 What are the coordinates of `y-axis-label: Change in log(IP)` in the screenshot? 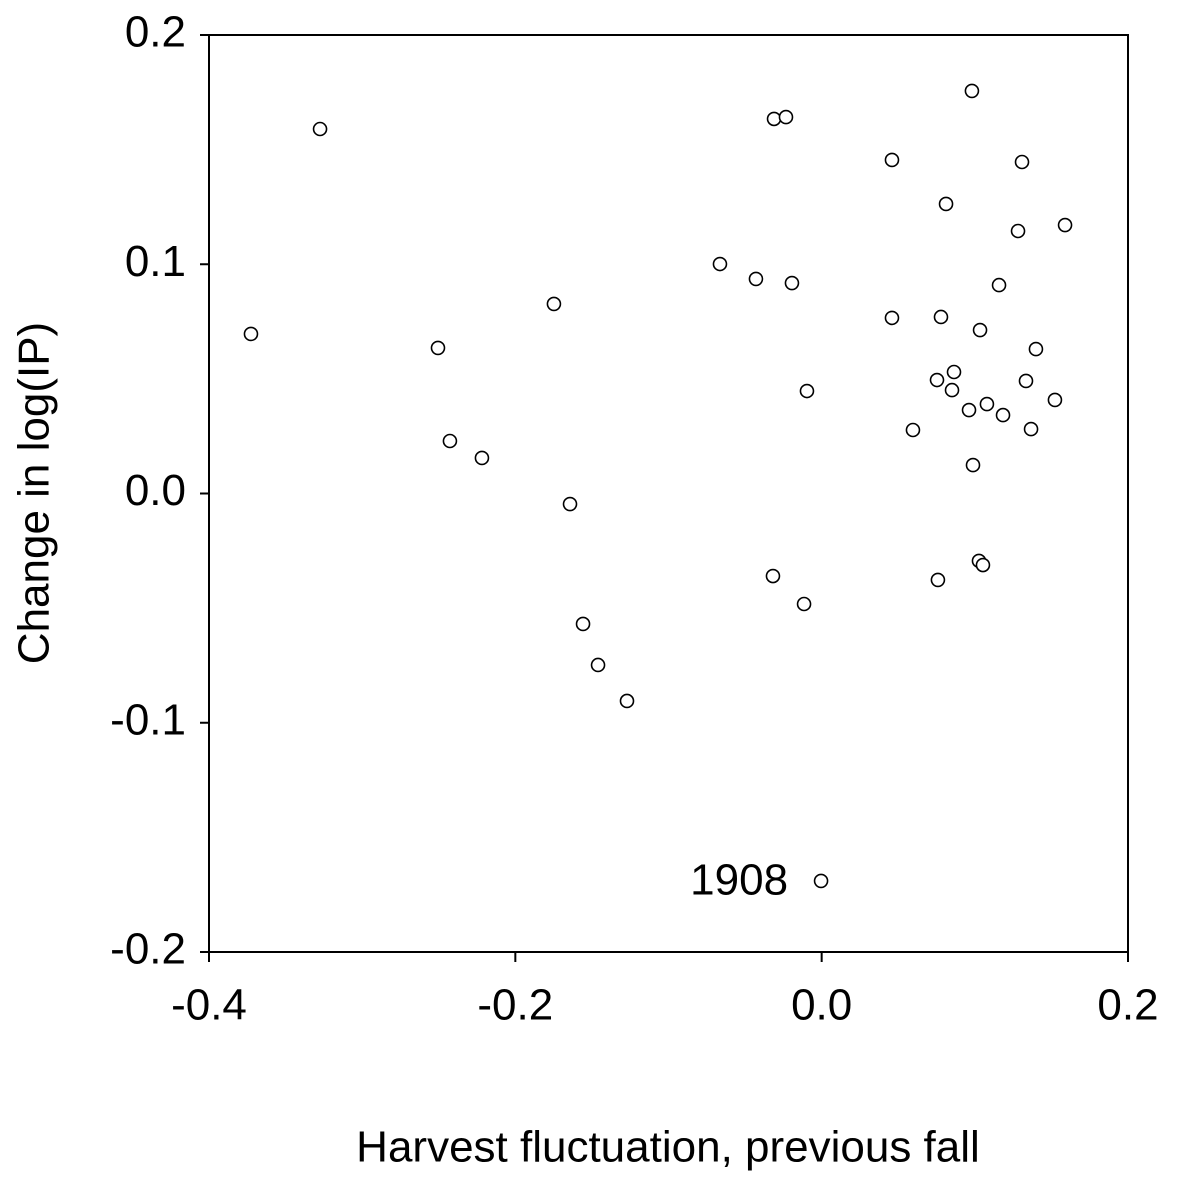 It's located at (34, 493).